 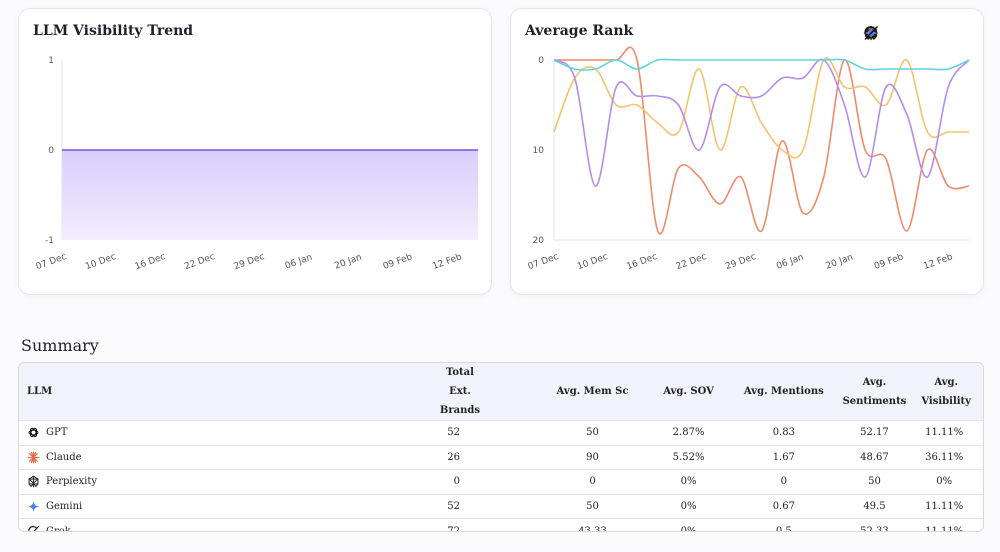 What do you see at coordinates (33, 433) in the screenshot?
I see `openai-icon` at bounding box center [33, 433].